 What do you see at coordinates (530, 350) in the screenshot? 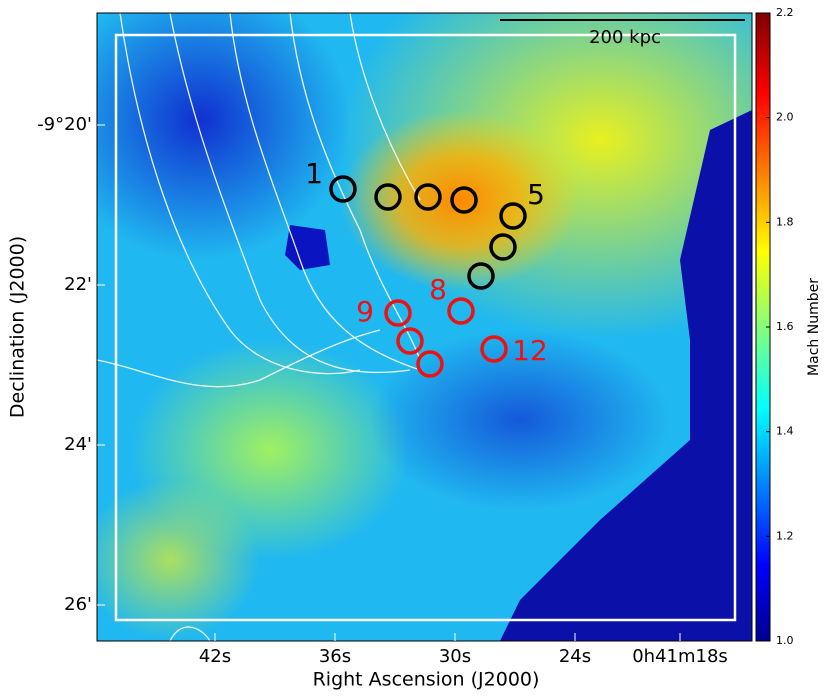
I see `region-label: 12` at bounding box center [530, 350].